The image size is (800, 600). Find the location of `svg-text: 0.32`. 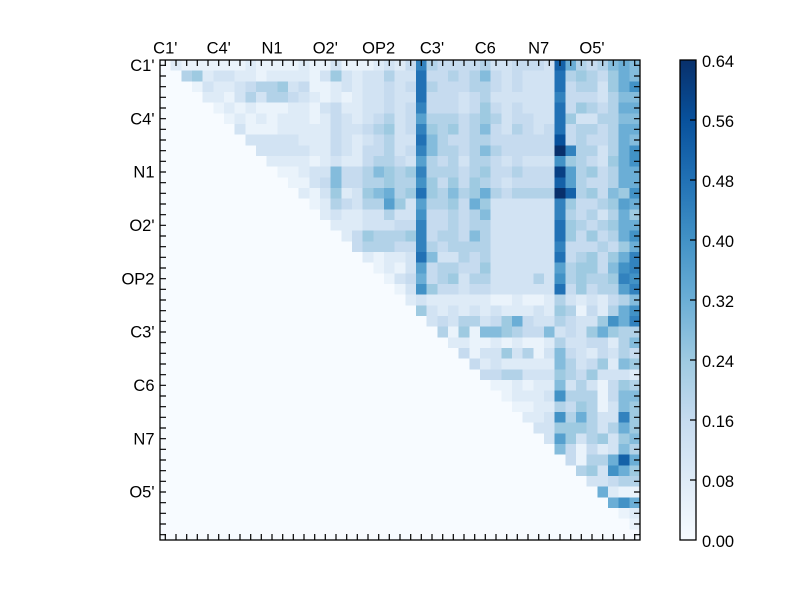

svg-text: 0.32 is located at coordinates (718, 302).